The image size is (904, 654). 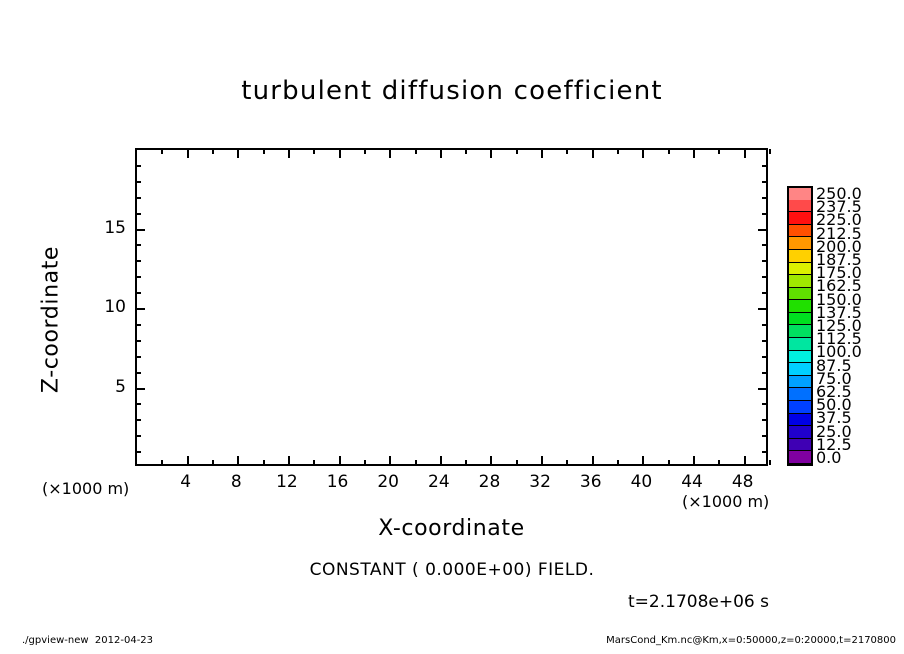 I want to click on x-tick-label: 28, so click(x=489, y=482).